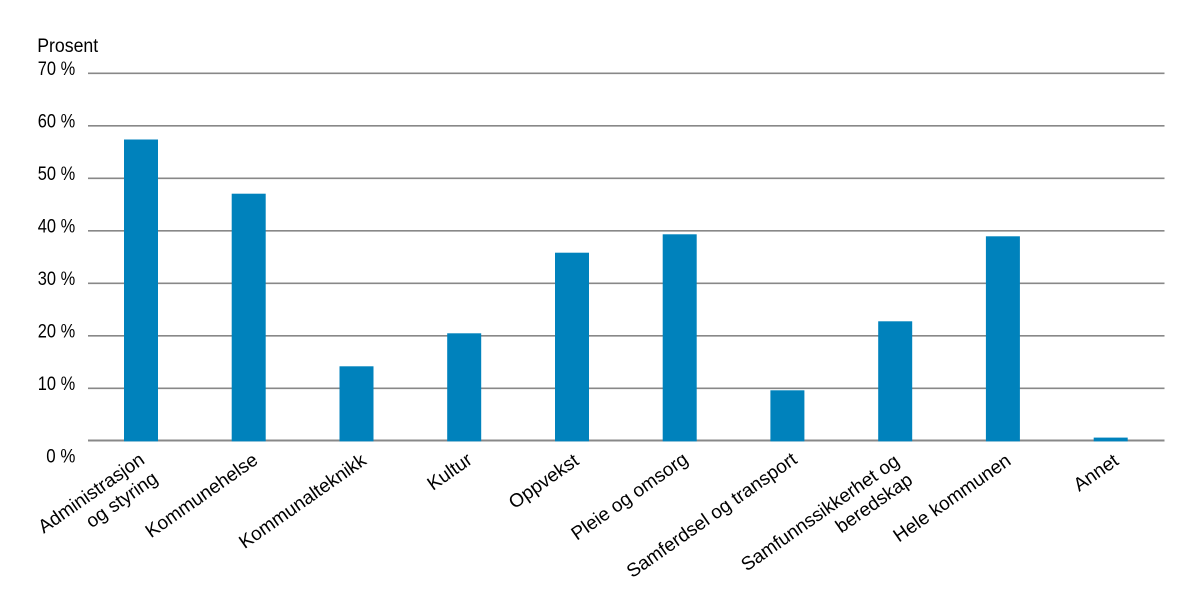 The image size is (1200, 604). Describe the element at coordinates (56, 279) in the screenshot. I see `svg-text: 30 %` at that location.